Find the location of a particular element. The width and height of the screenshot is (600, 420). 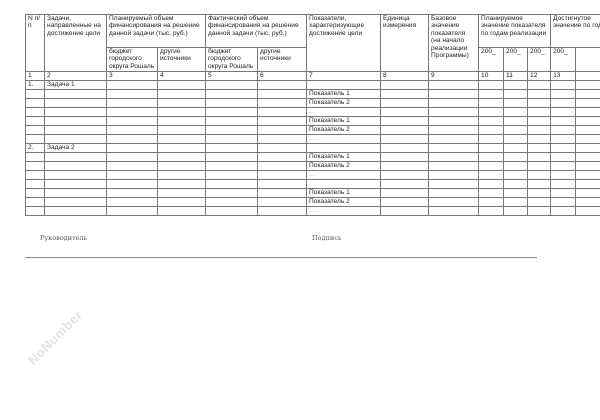

watermark: NoNumber is located at coordinates (55, 337).